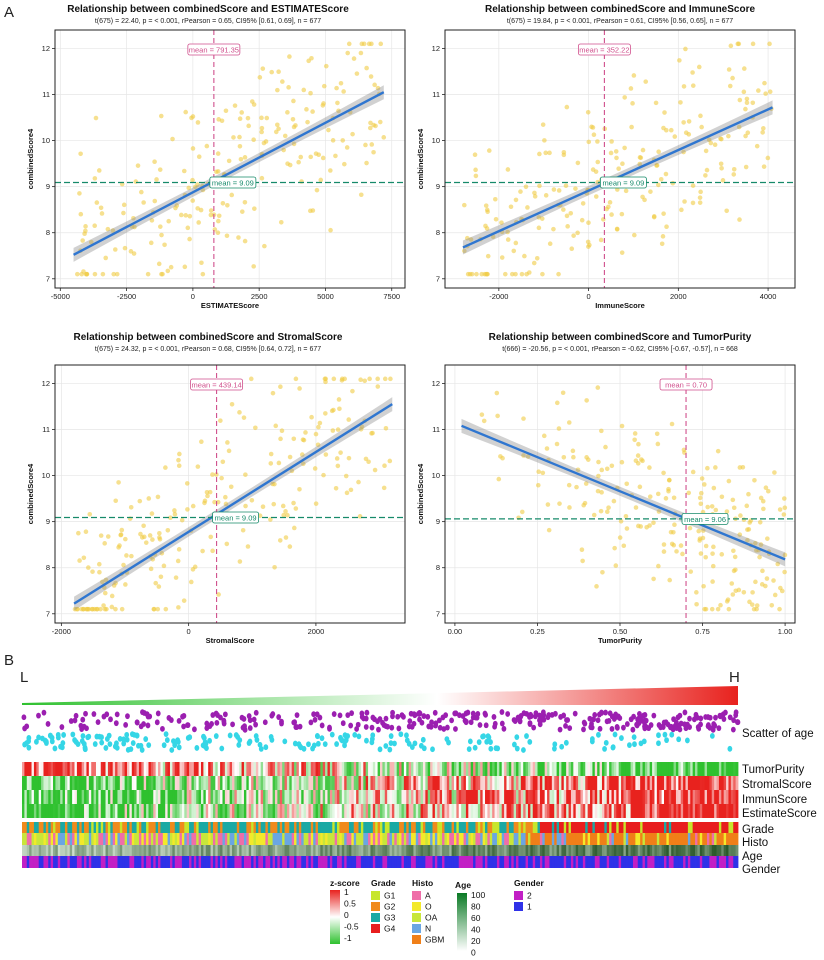 The image size is (824, 960). What do you see at coordinates (383, 883) in the screenshot?
I see `legend-title-grade: Grade` at bounding box center [383, 883].